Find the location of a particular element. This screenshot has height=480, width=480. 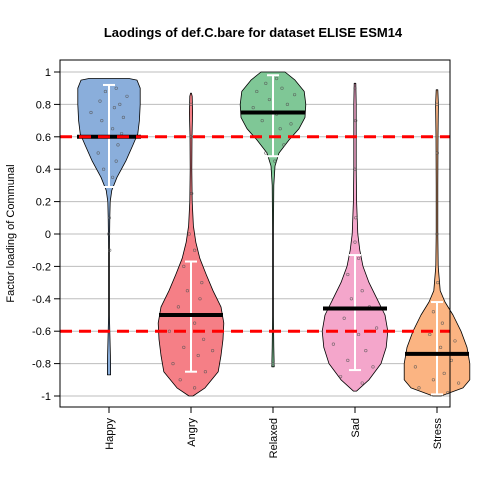

y-tick-label: -0.6 is located at coordinates (41, 332).